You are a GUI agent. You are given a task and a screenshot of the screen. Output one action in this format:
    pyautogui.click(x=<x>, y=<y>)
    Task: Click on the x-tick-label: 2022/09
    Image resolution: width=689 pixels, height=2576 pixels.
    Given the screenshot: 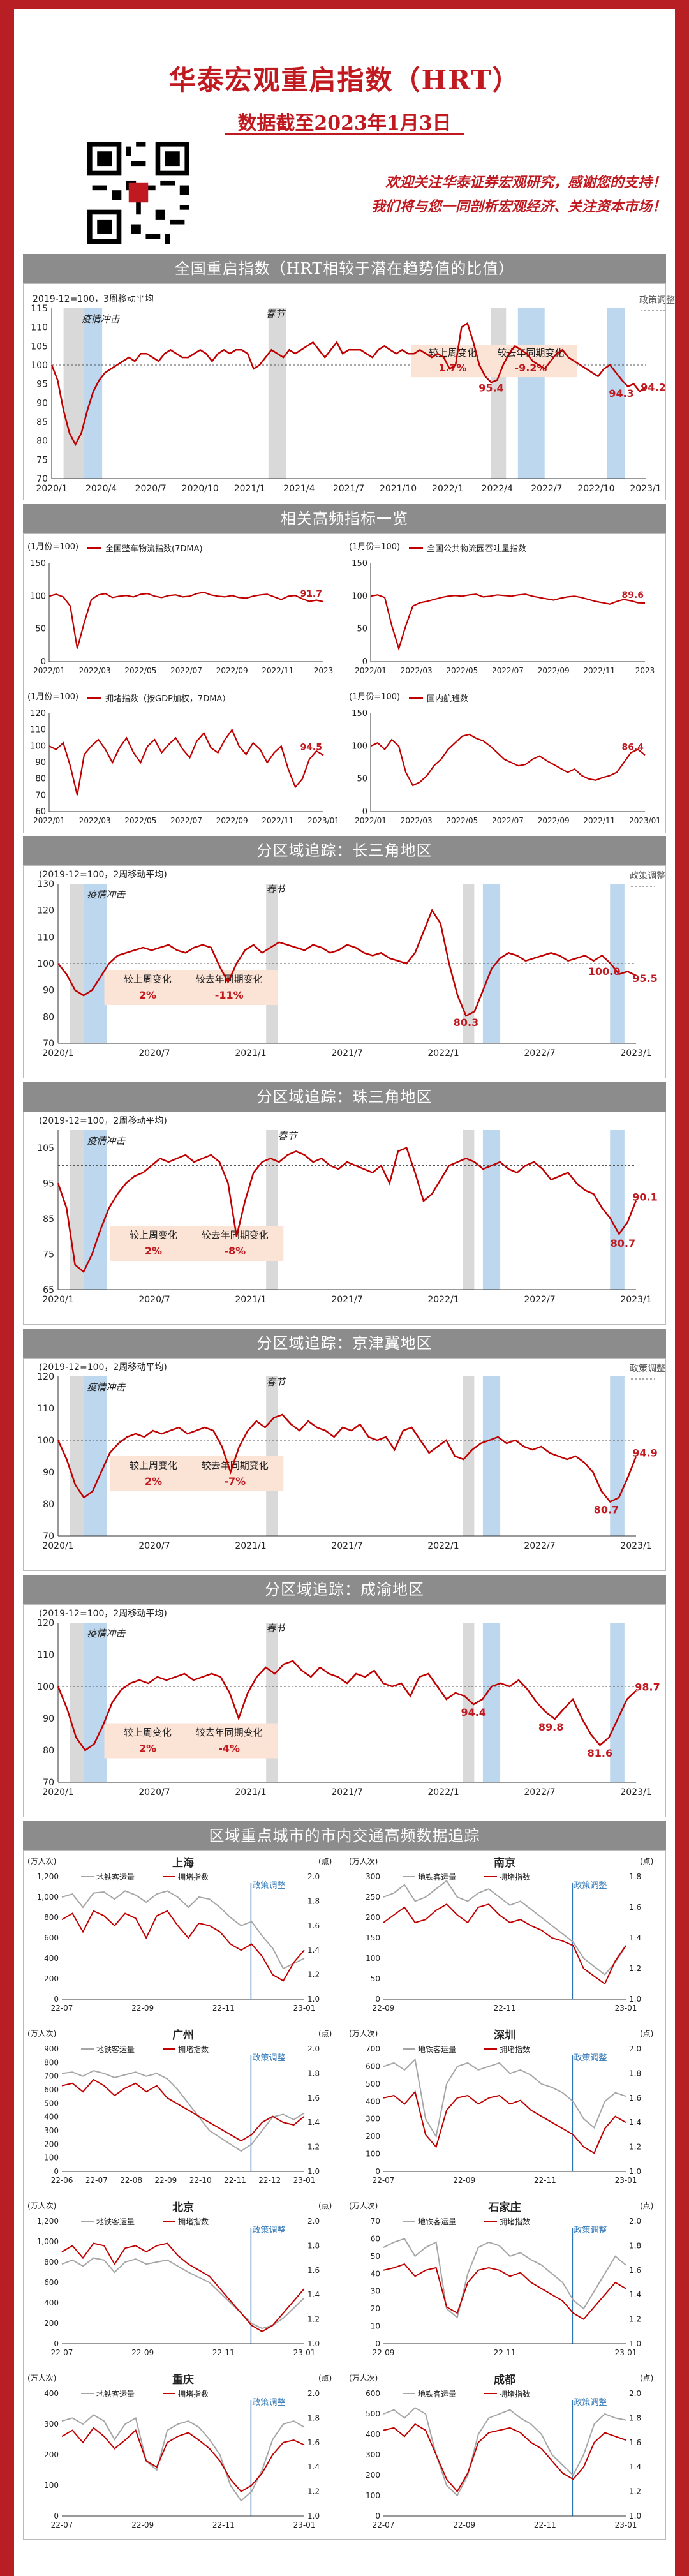 What is the action you would take?
    pyautogui.click(x=554, y=670)
    